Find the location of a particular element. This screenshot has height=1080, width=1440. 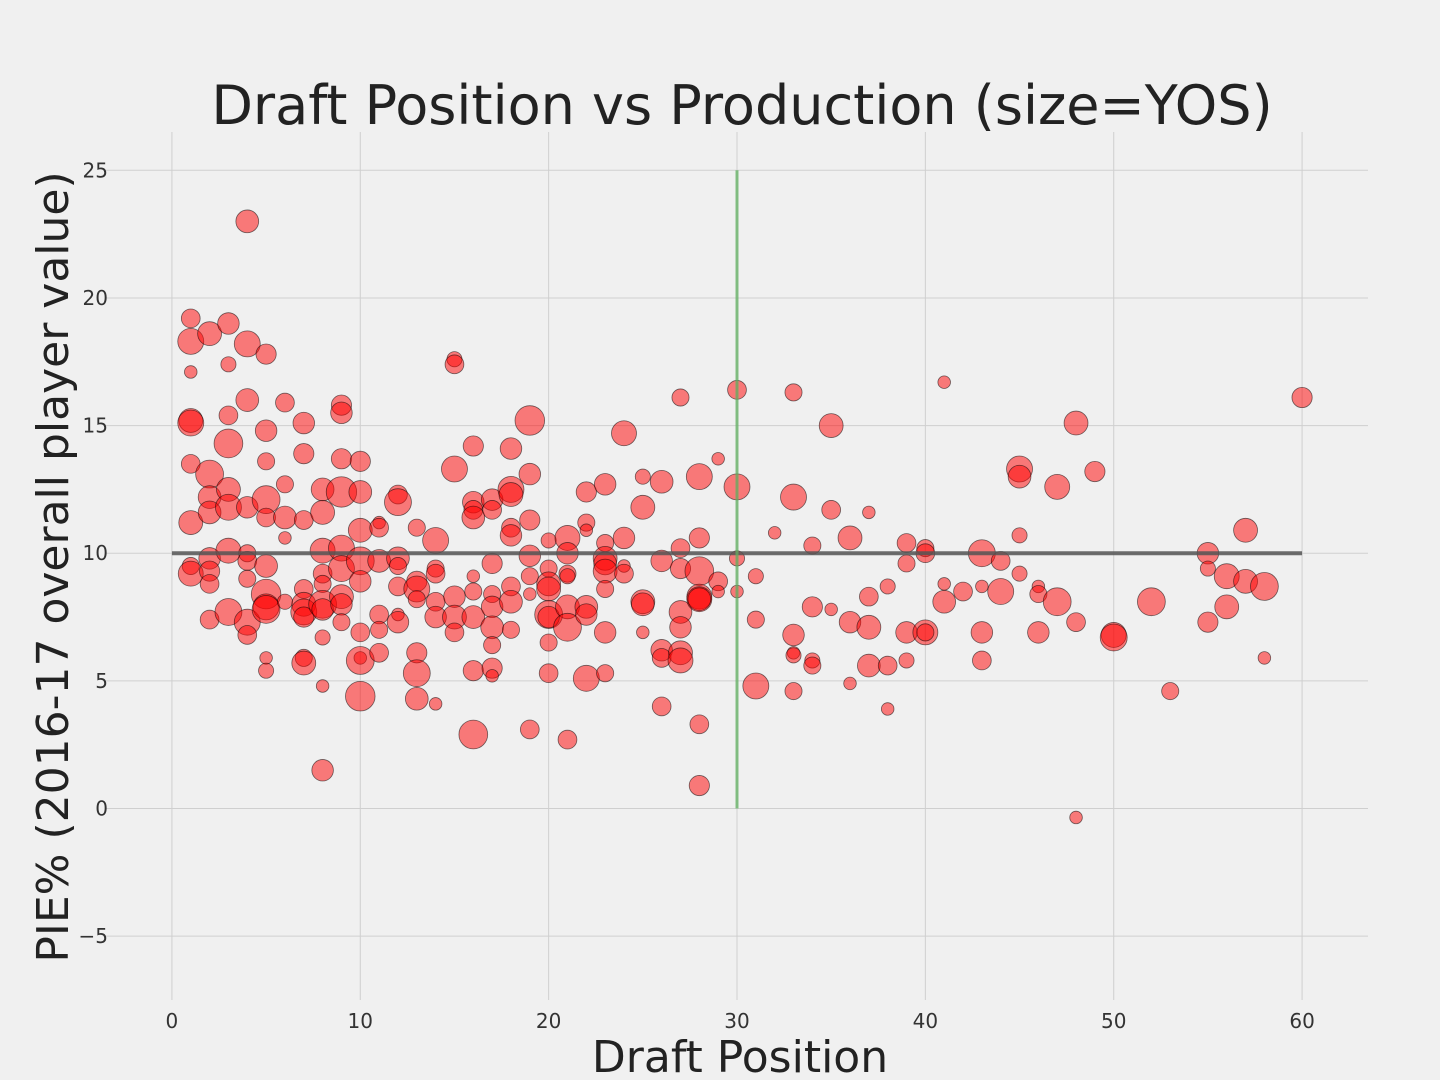

chart-title: Draft Position vs Production (size=YOS) is located at coordinates (741, 105).